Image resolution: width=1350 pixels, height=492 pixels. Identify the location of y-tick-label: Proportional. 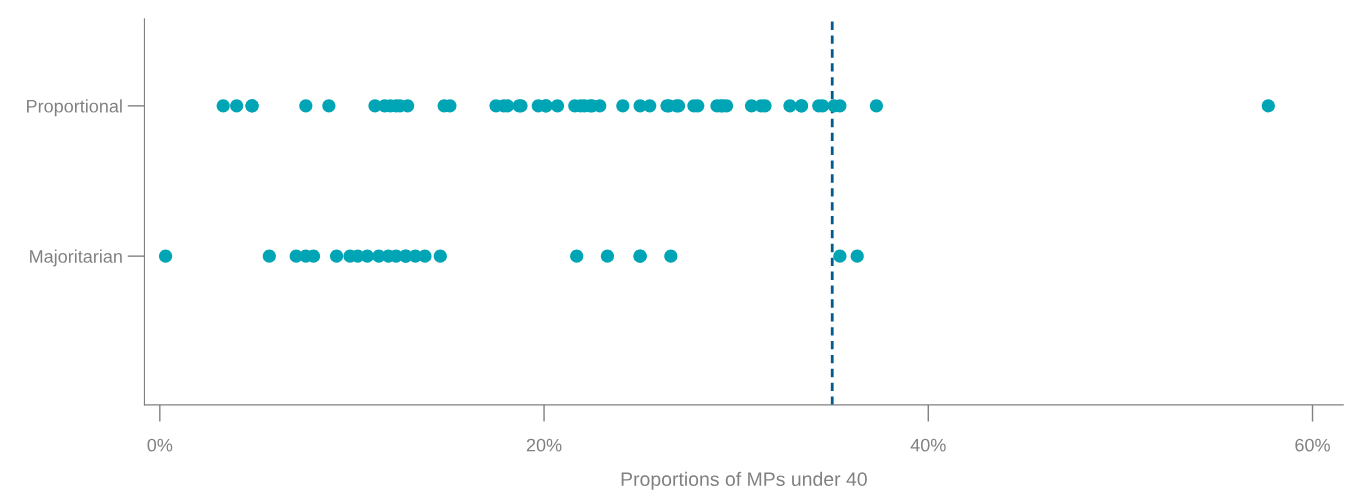
(74, 108).